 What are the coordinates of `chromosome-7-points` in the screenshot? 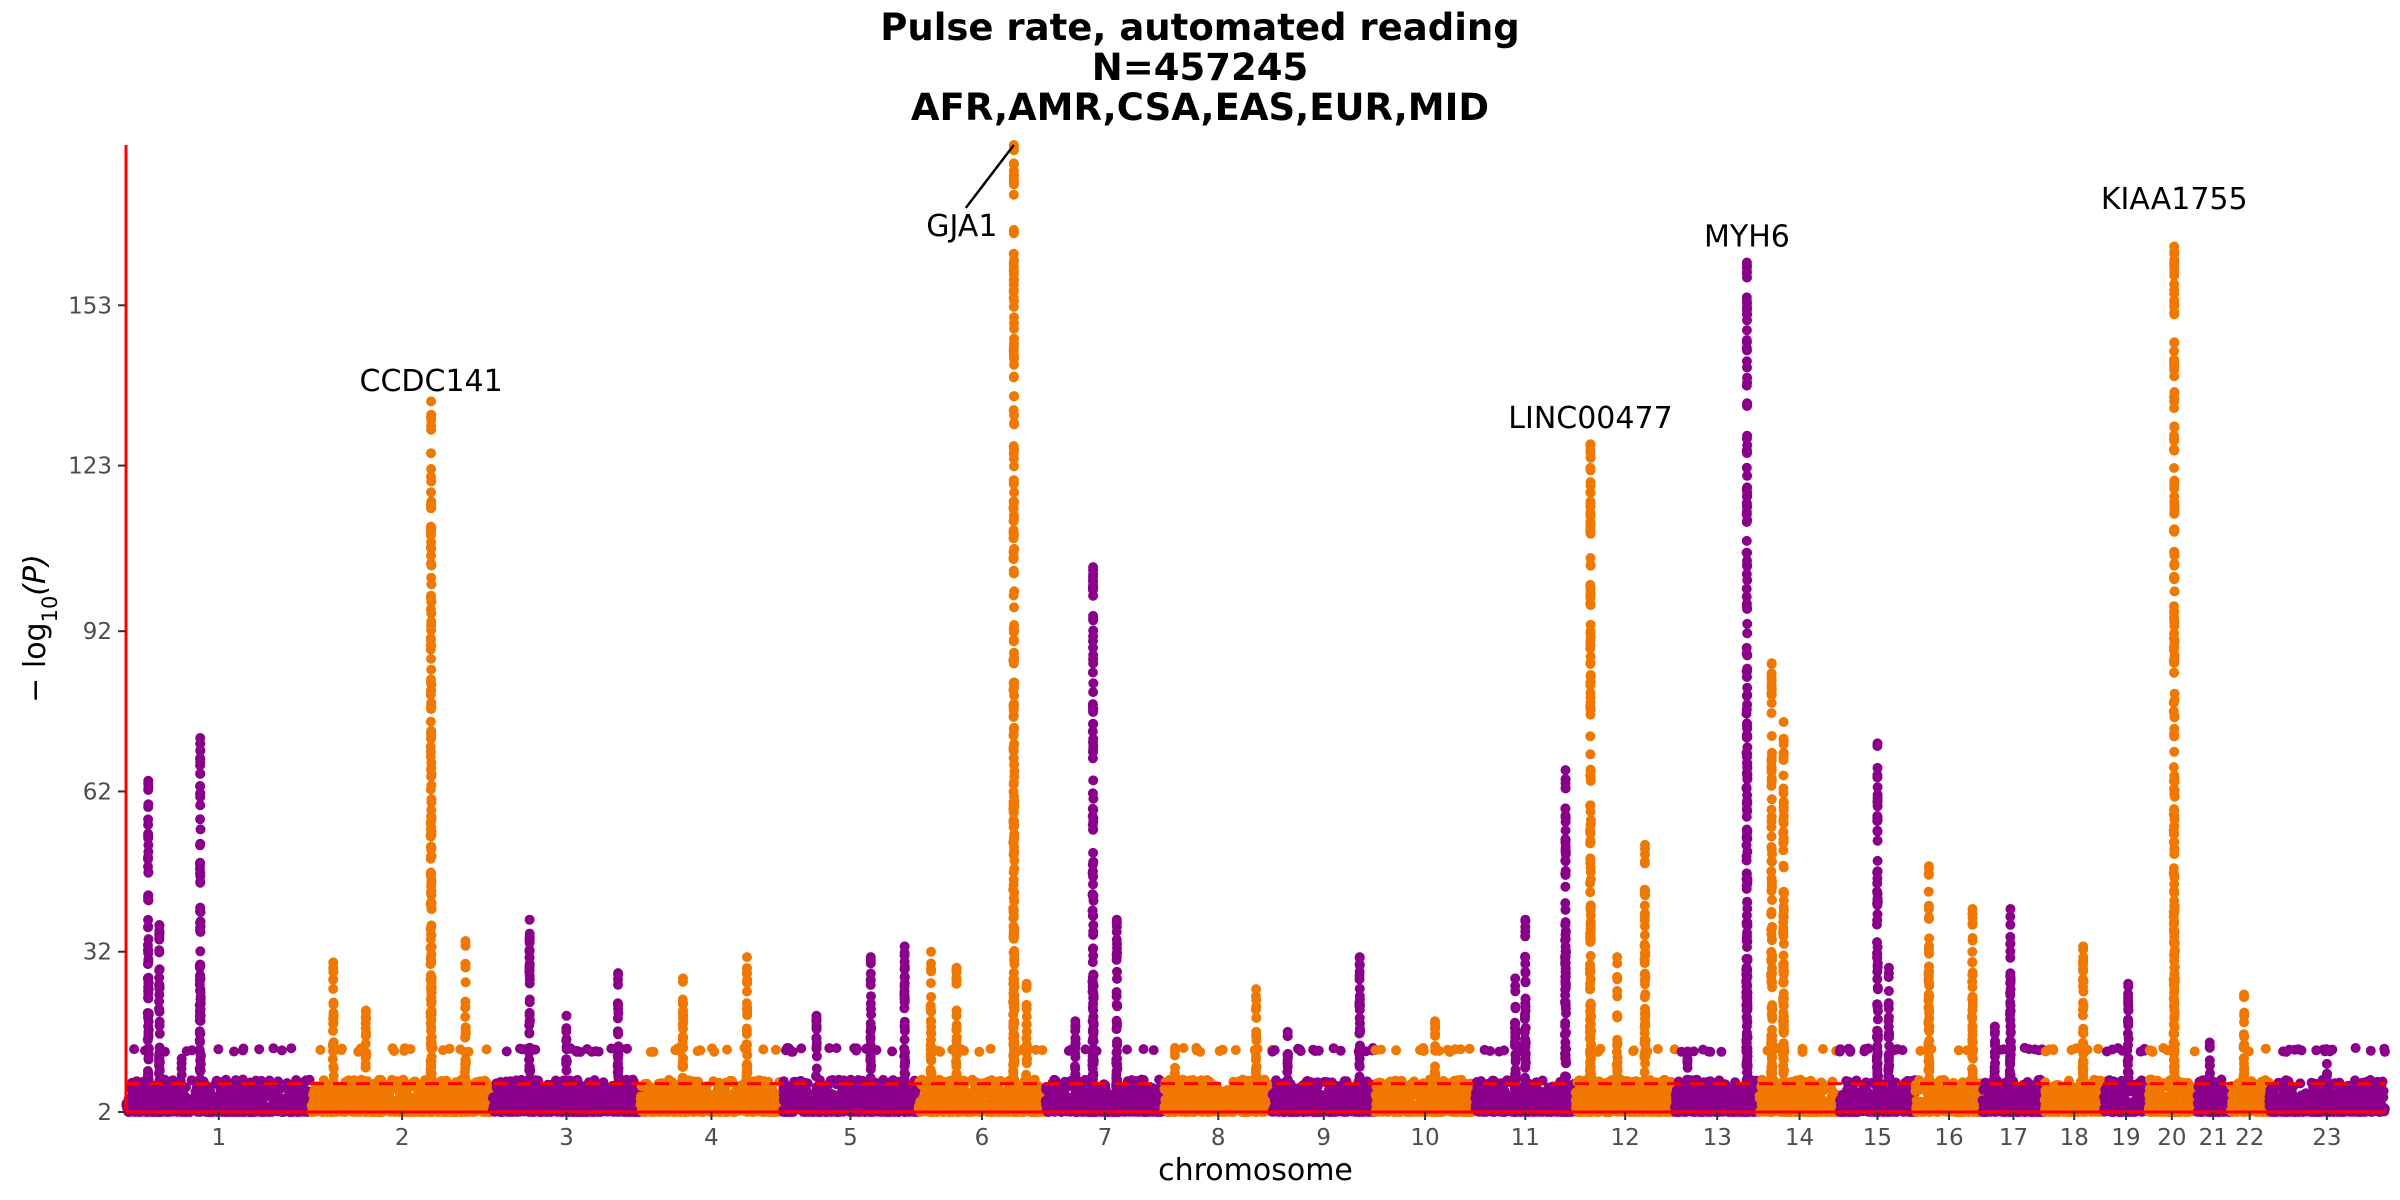 It's located at (1104, 1080).